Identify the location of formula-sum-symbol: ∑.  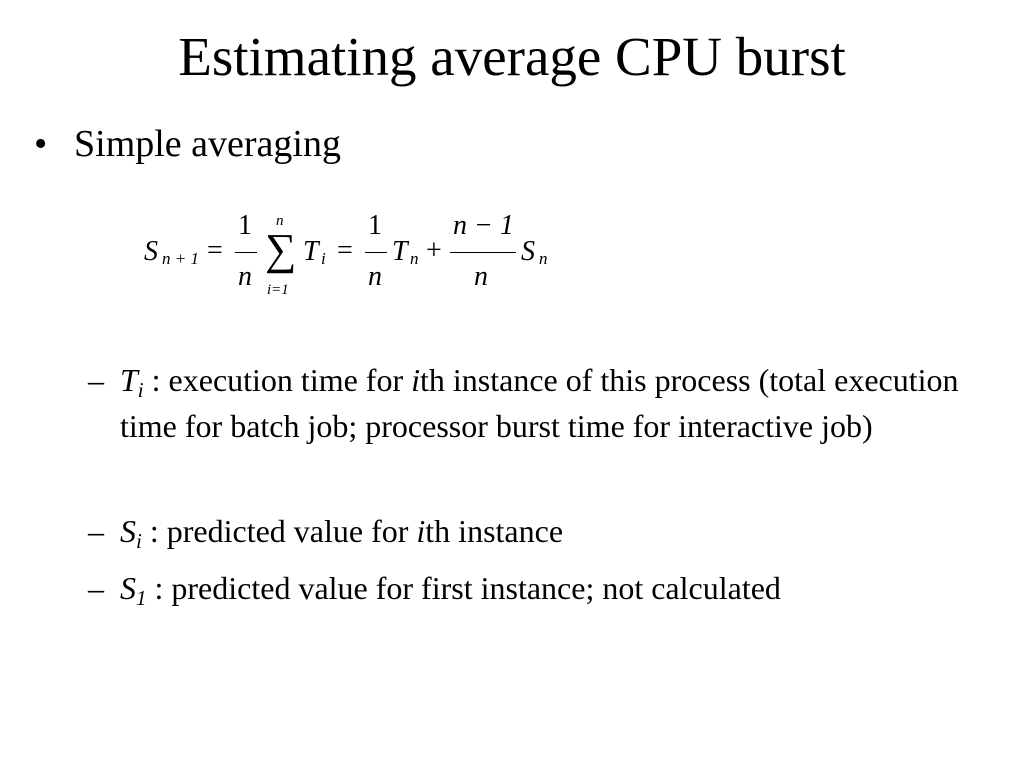
(281, 249).